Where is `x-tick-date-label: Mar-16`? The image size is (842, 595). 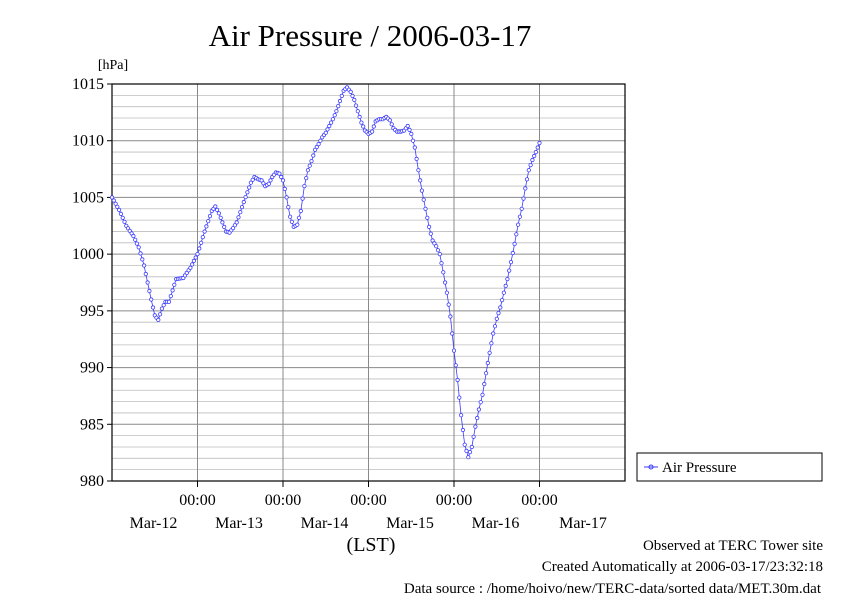 x-tick-date-label: Mar-16 is located at coordinates (496, 523).